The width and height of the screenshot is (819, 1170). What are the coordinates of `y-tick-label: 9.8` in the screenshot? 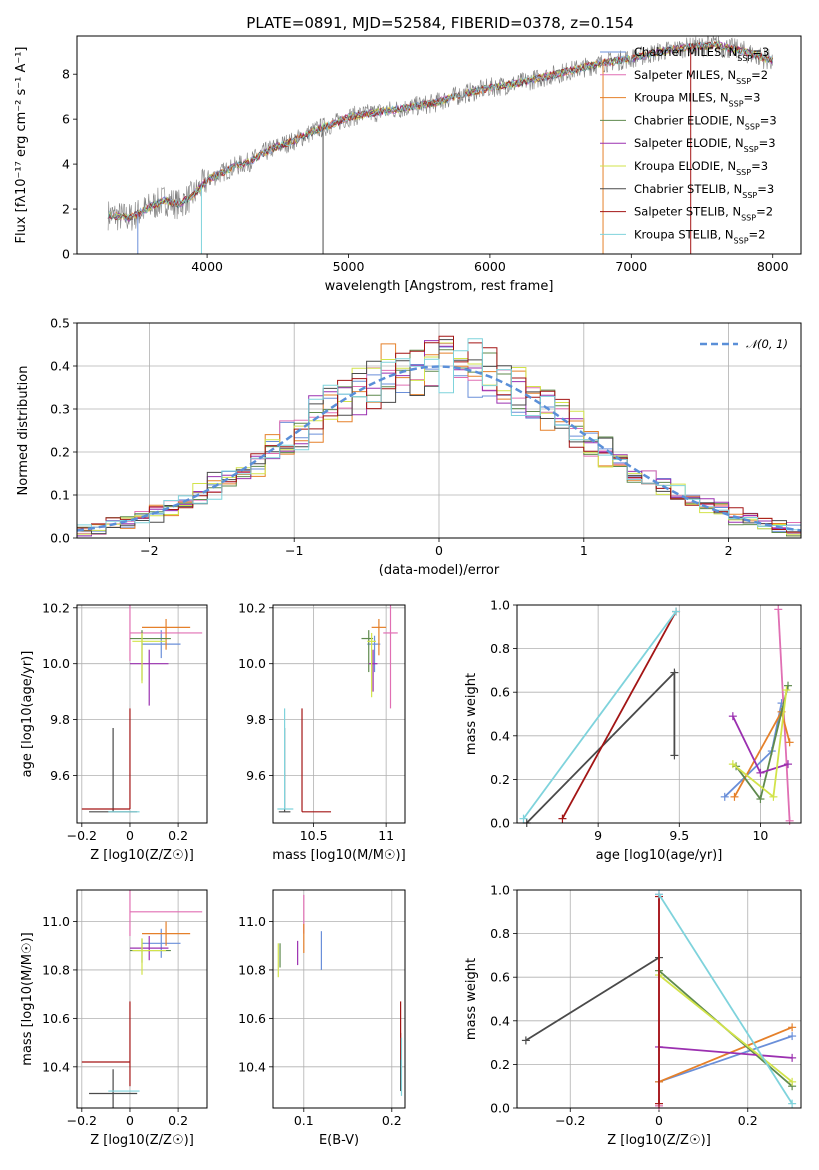 It's located at (256, 719).